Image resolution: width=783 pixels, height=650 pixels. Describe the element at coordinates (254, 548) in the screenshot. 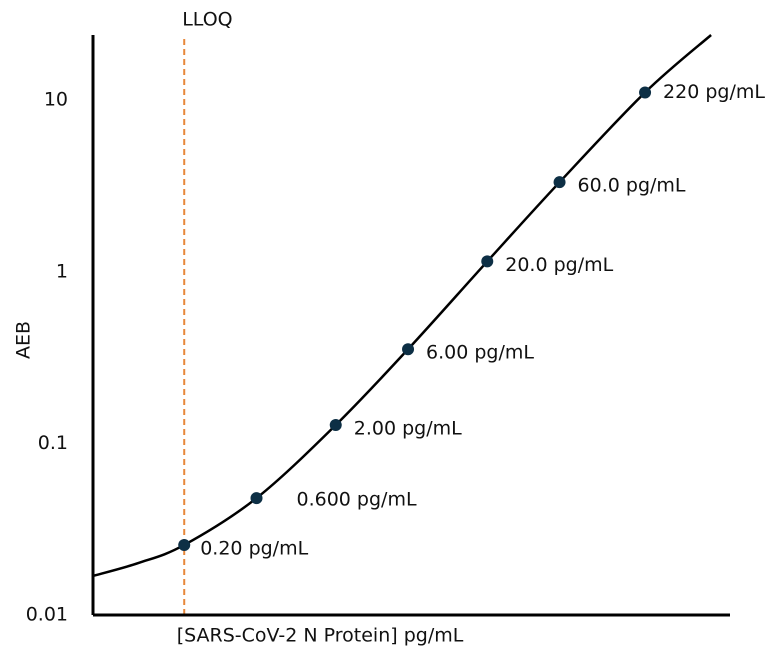

I see `point-label: 0.20 pg/mL` at that location.